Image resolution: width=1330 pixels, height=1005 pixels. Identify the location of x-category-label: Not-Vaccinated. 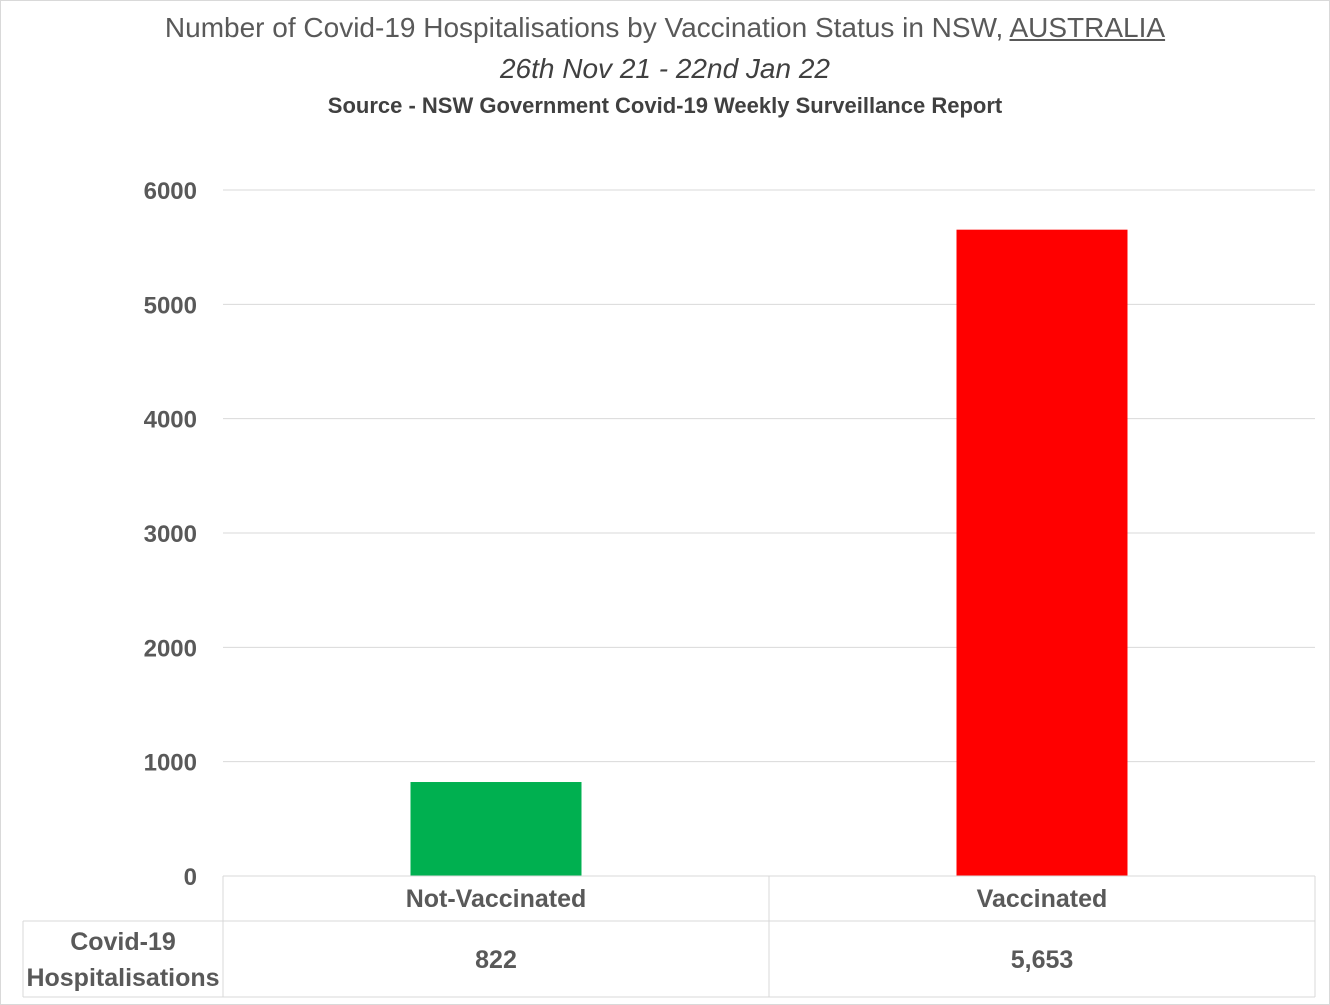
(496, 899).